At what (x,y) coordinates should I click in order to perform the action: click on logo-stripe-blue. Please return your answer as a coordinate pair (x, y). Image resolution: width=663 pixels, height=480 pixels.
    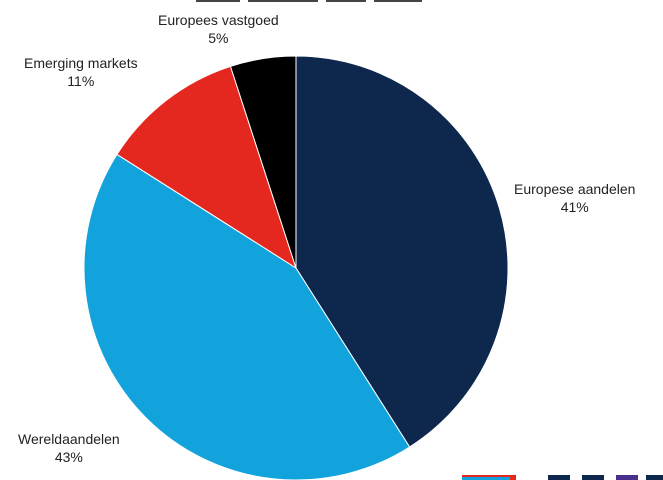
    Looking at the image, I should click on (486, 478).